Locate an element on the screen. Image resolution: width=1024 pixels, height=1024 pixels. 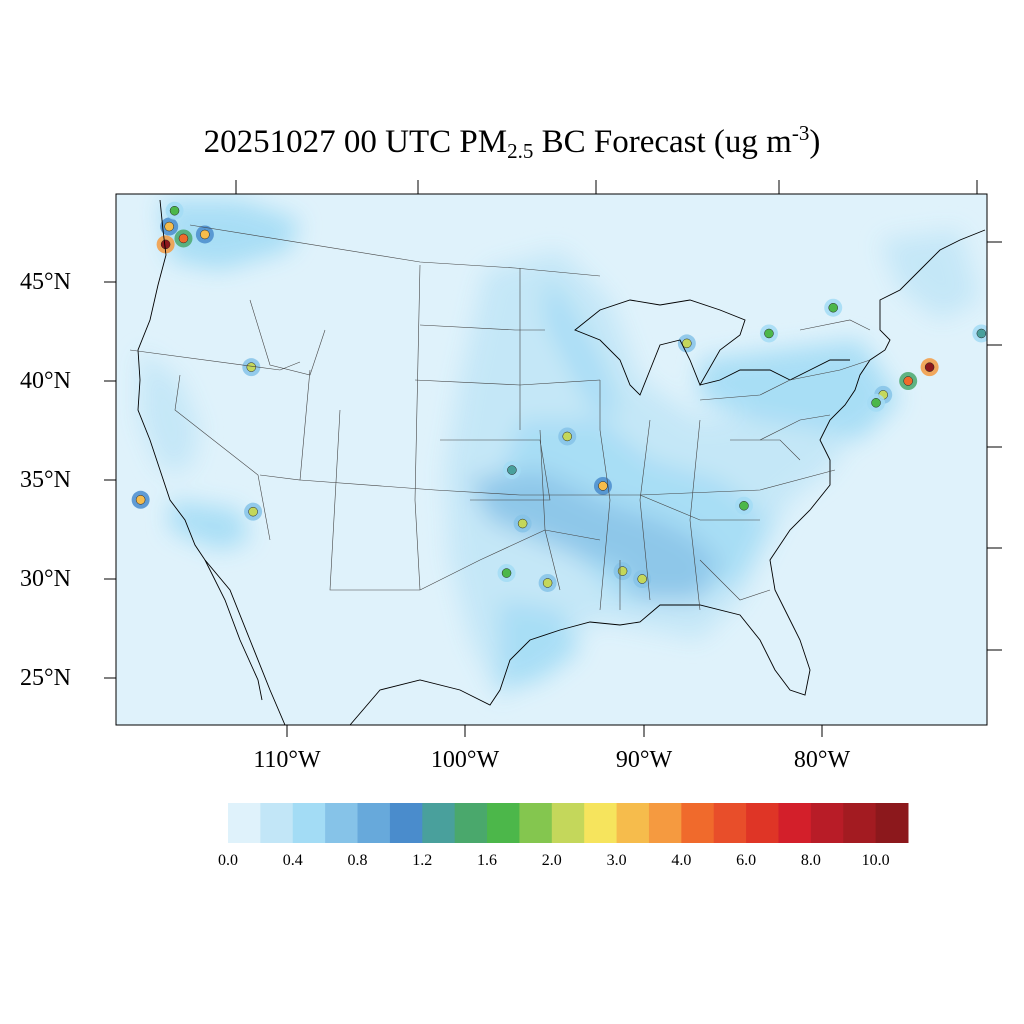
lat-label-45: 45°N is located at coordinates (45, 282).